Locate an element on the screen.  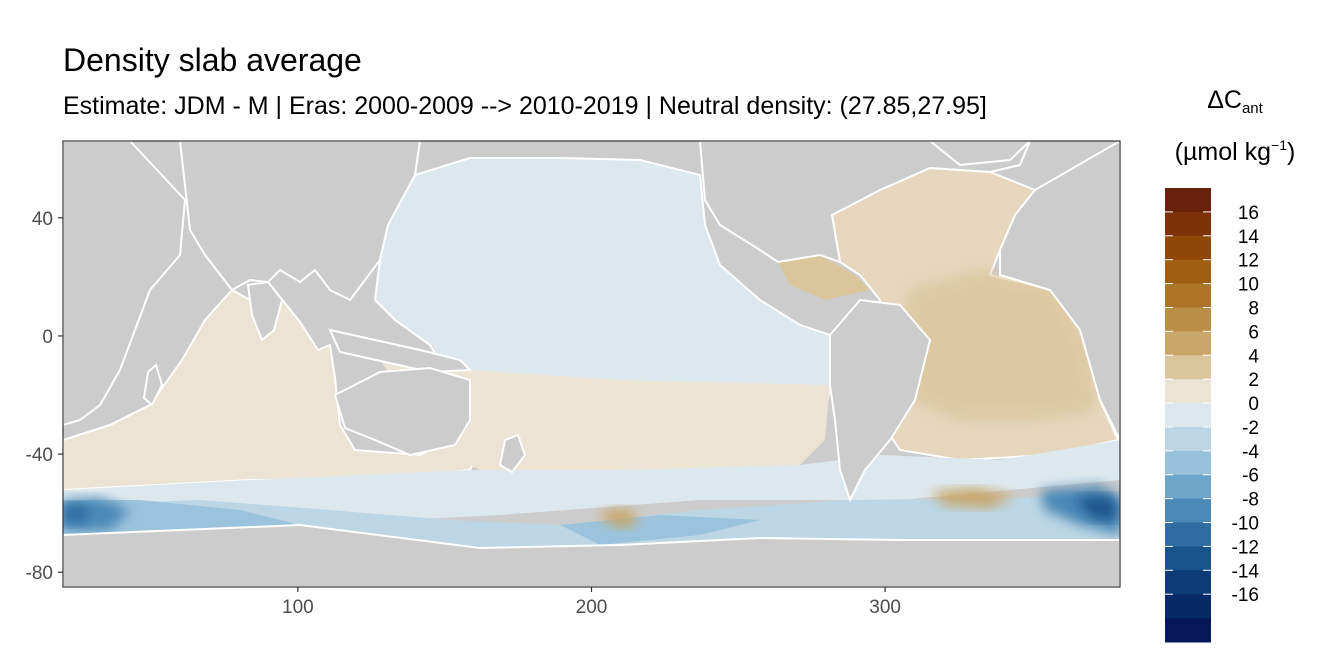
south-pacific-band is located at coordinates (605, 415).